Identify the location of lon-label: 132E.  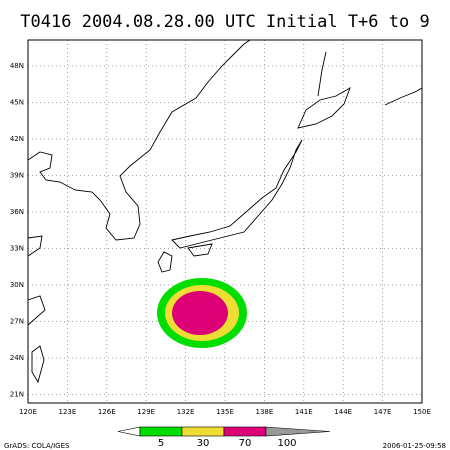
(186, 412).